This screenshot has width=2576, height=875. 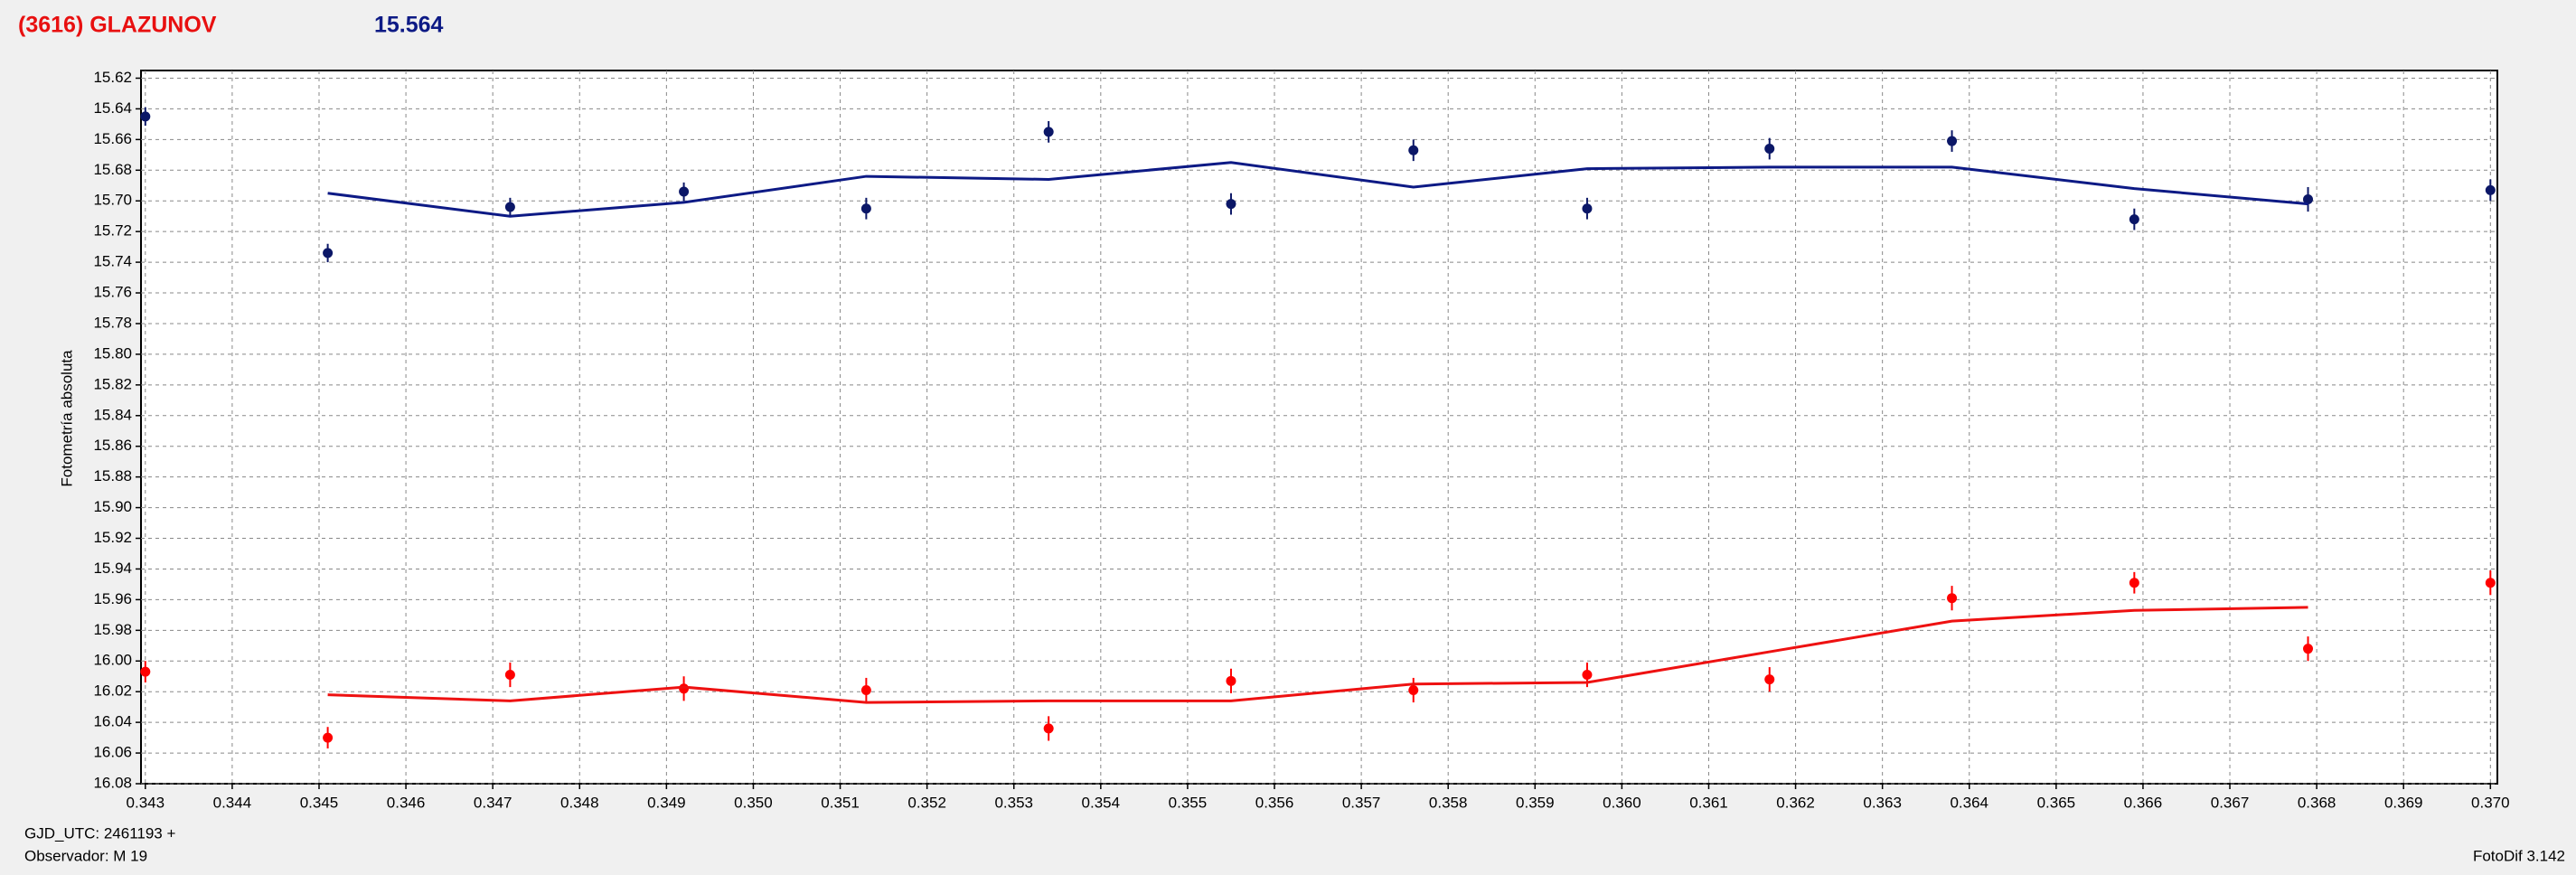 I want to click on x-tick-label: 0.345, so click(x=320, y=802).